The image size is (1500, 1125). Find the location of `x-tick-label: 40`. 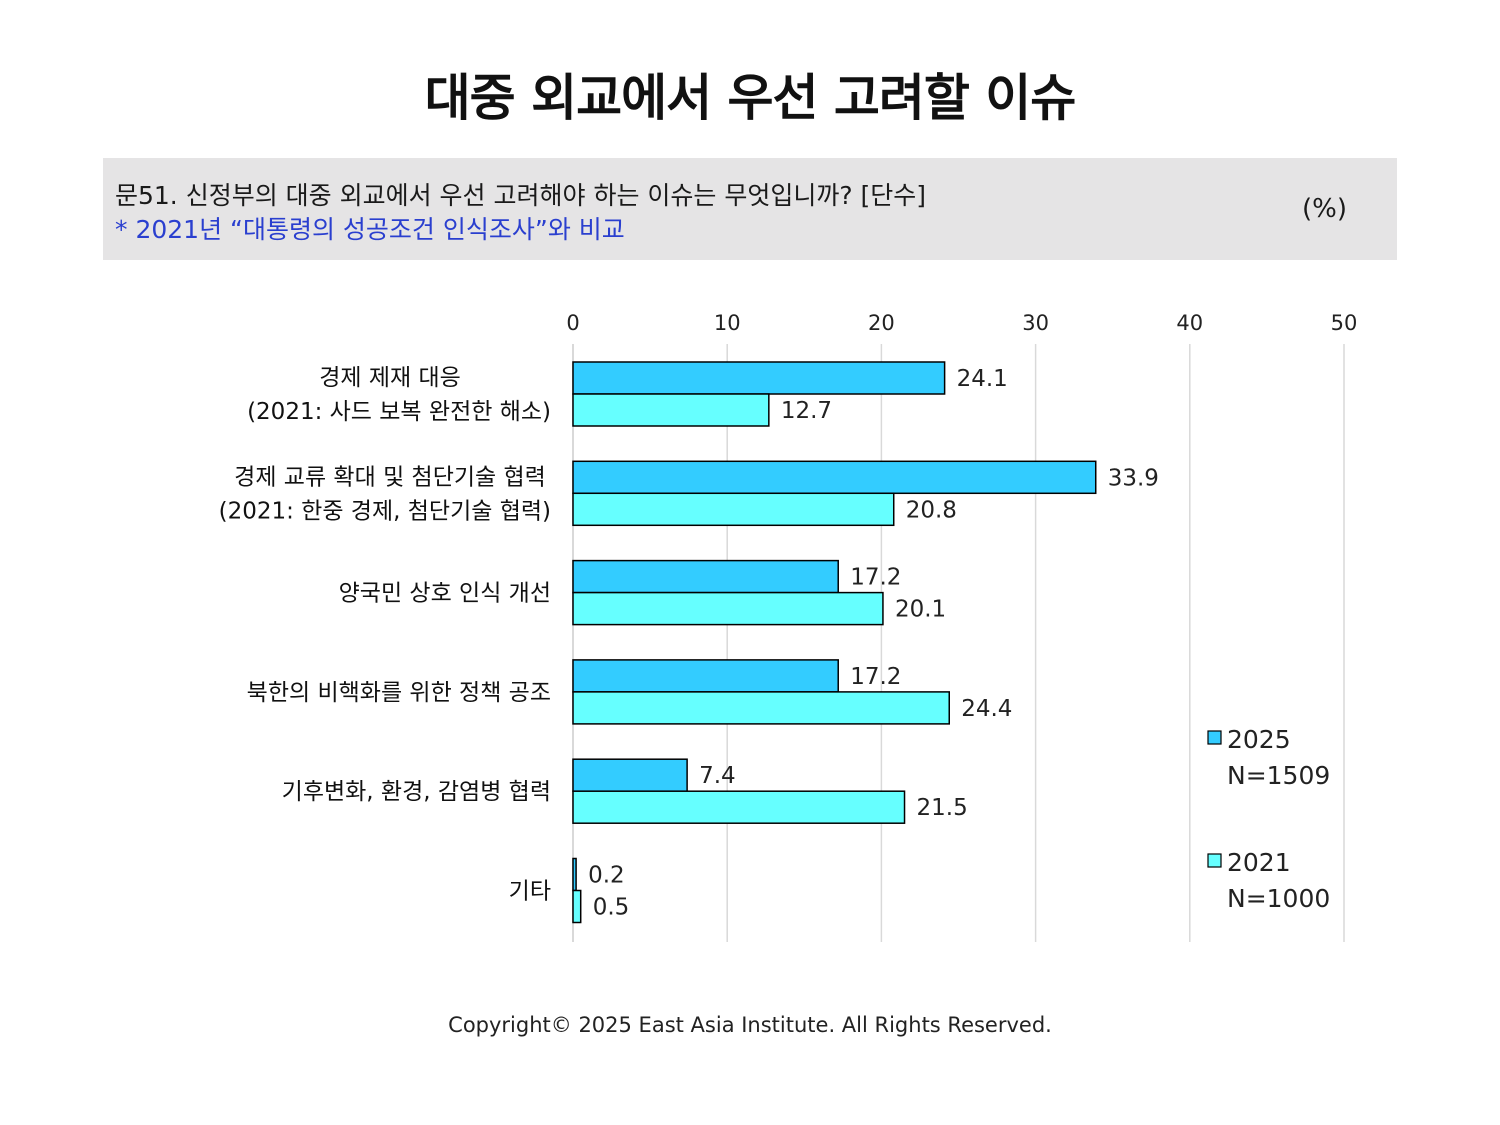

x-tick-label: 40 is located at coordinates (1189, 323).